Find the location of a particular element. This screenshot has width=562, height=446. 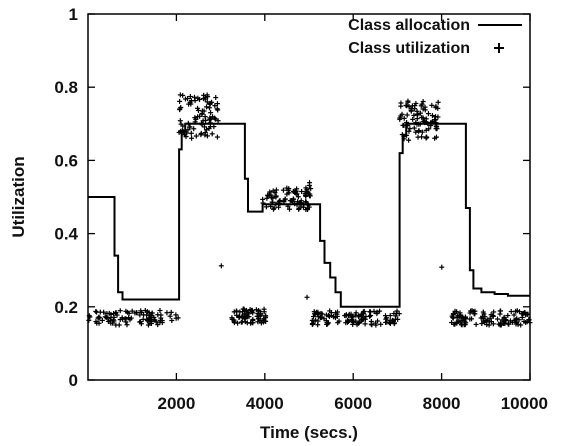

y-axis-label: Utilization is located at coordinates (18, 196).